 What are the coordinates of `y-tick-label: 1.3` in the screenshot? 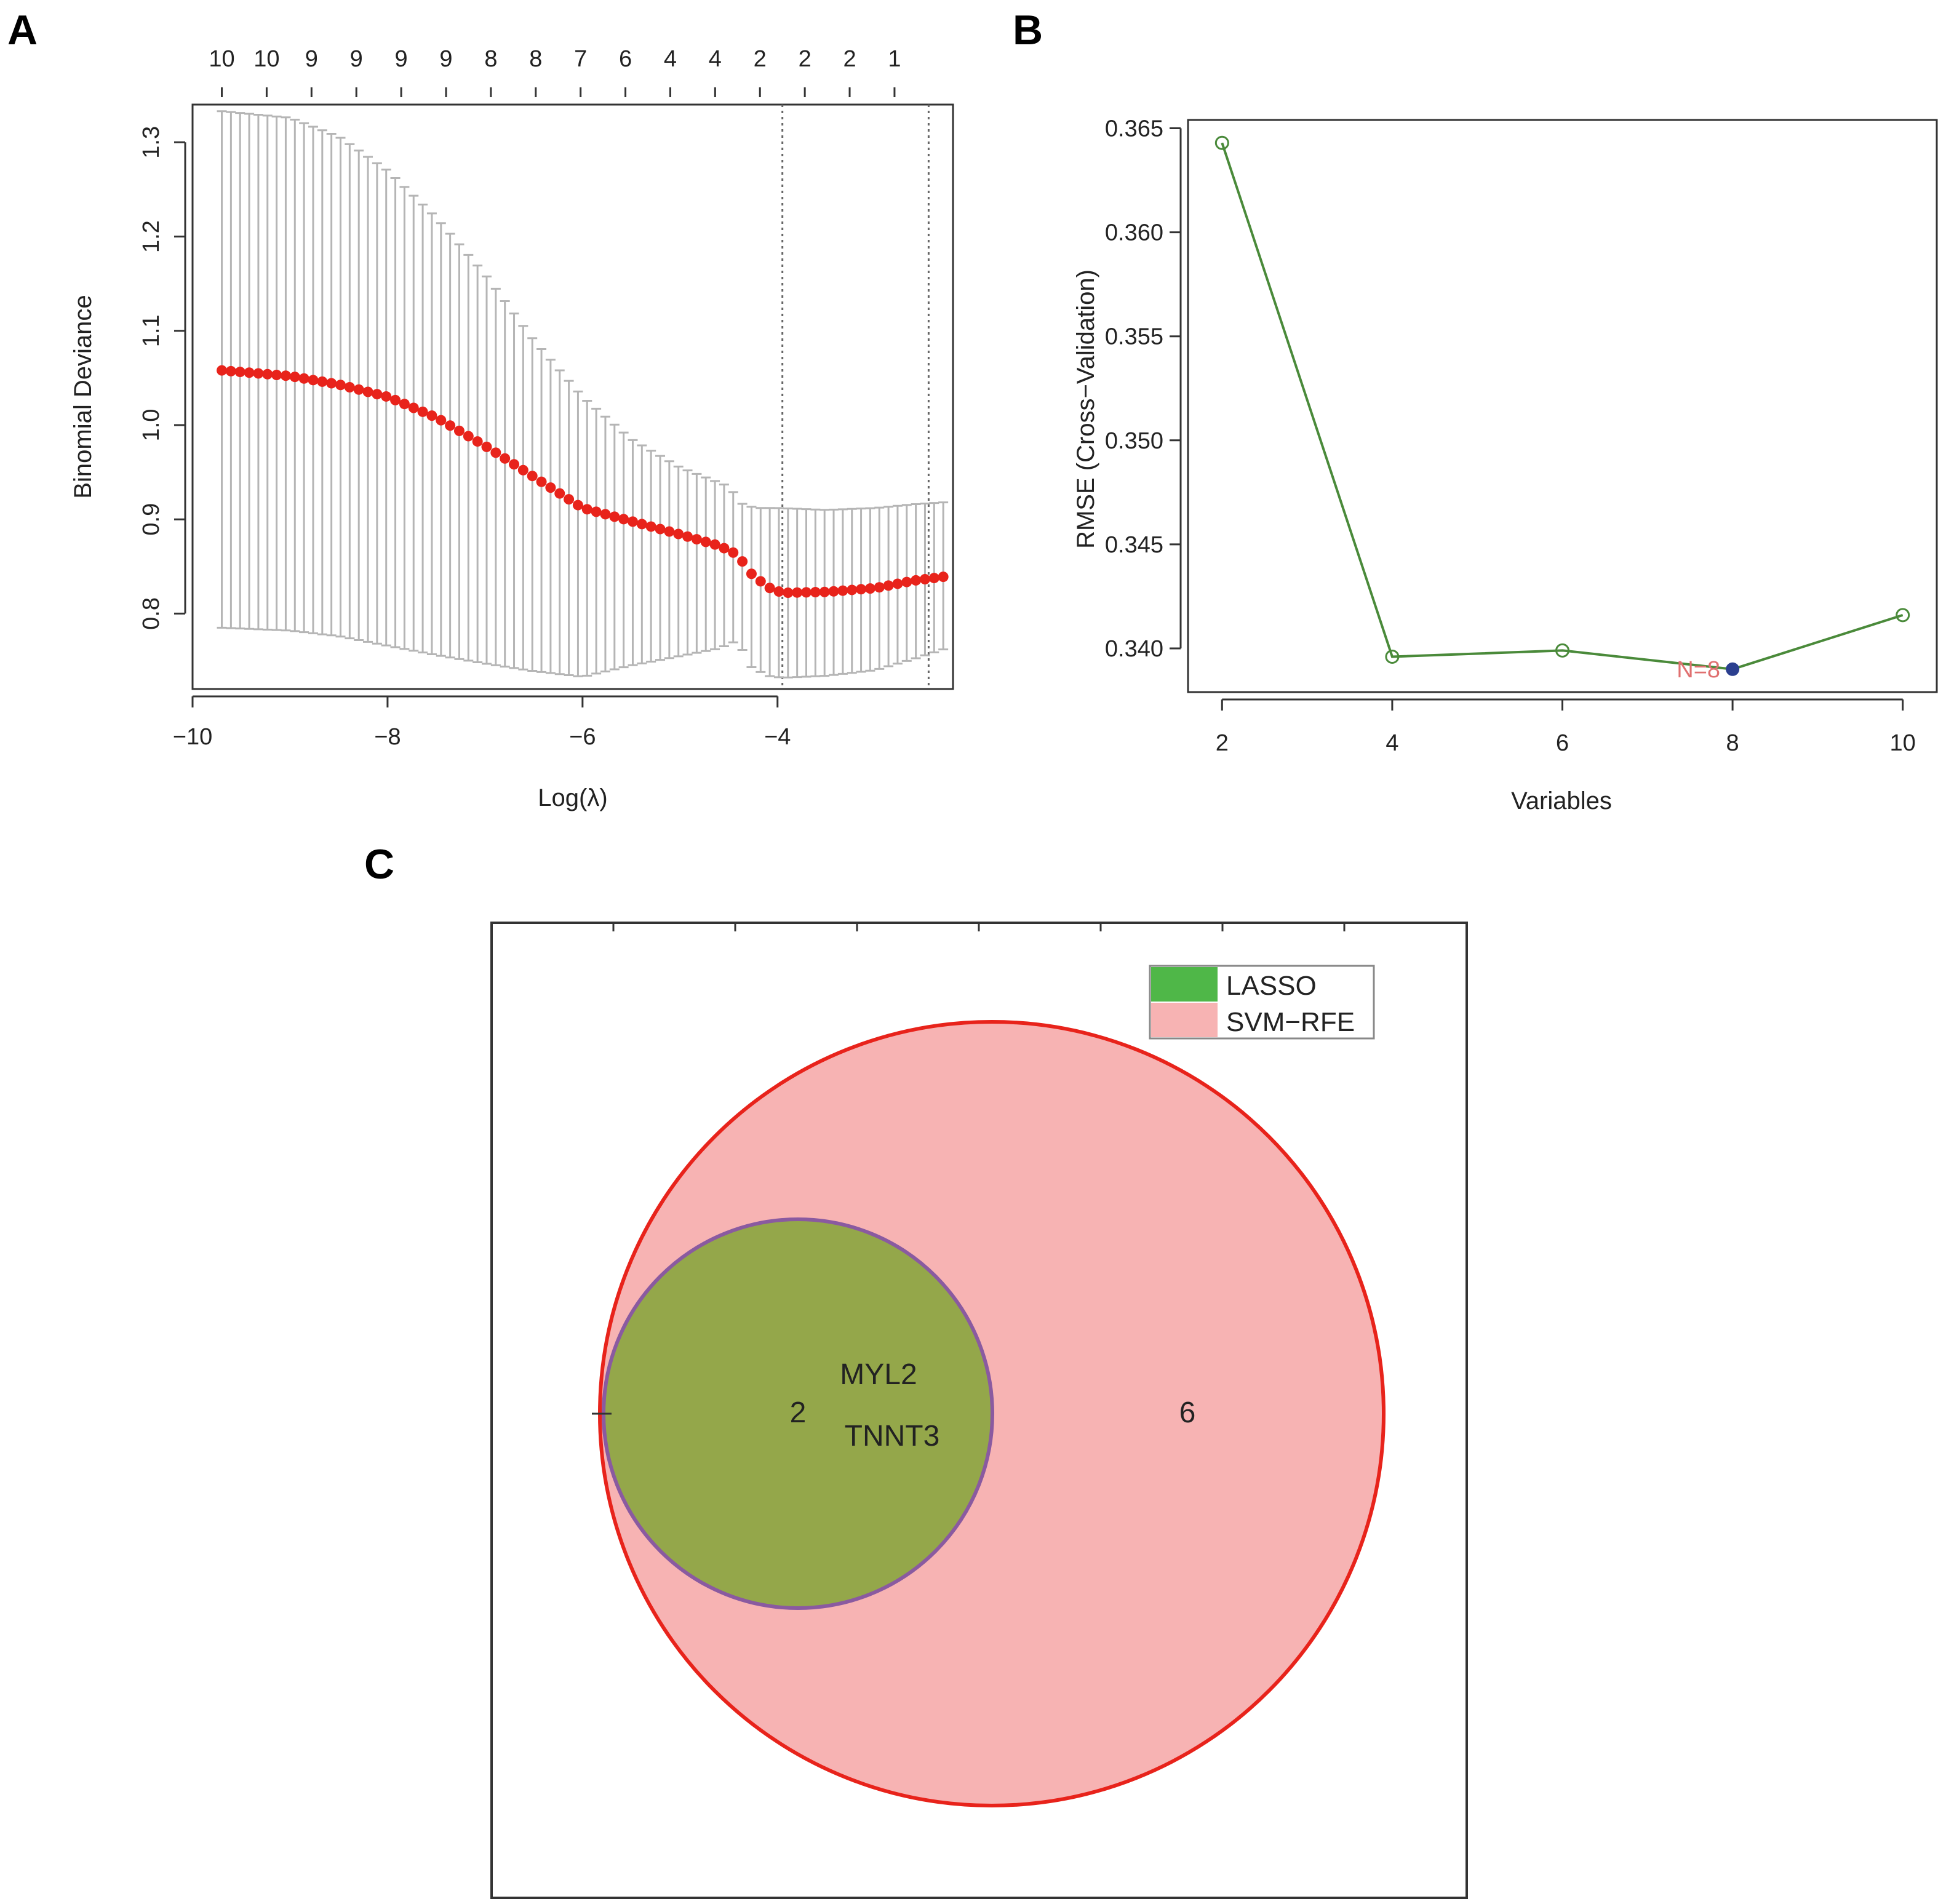 It's located at (151, 142).